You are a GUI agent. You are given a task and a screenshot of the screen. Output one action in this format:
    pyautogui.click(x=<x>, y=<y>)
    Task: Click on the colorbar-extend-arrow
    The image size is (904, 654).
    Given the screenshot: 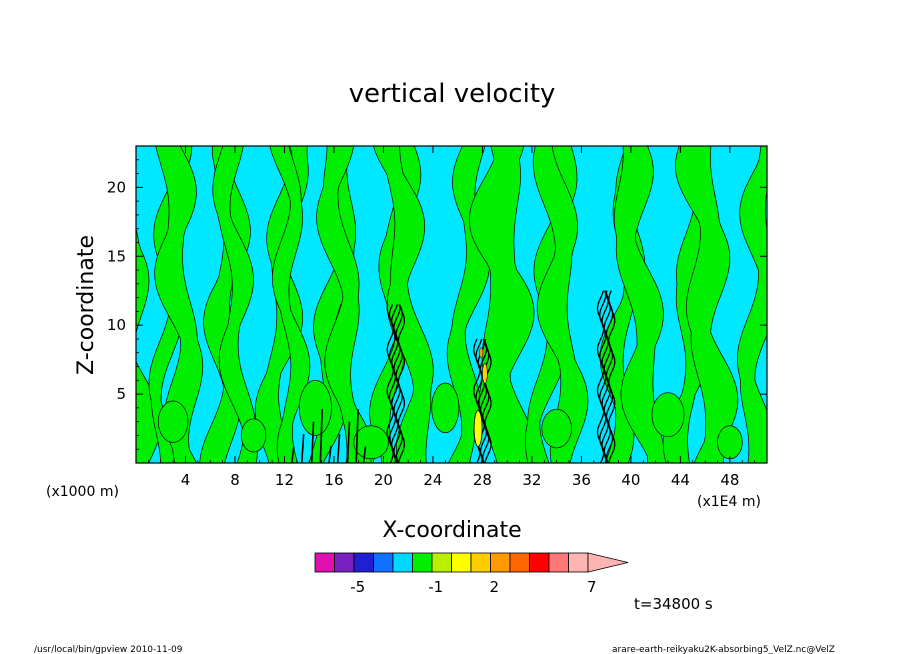 What is the action you would take?
    pyautogui.click(x=608, y=562)
    